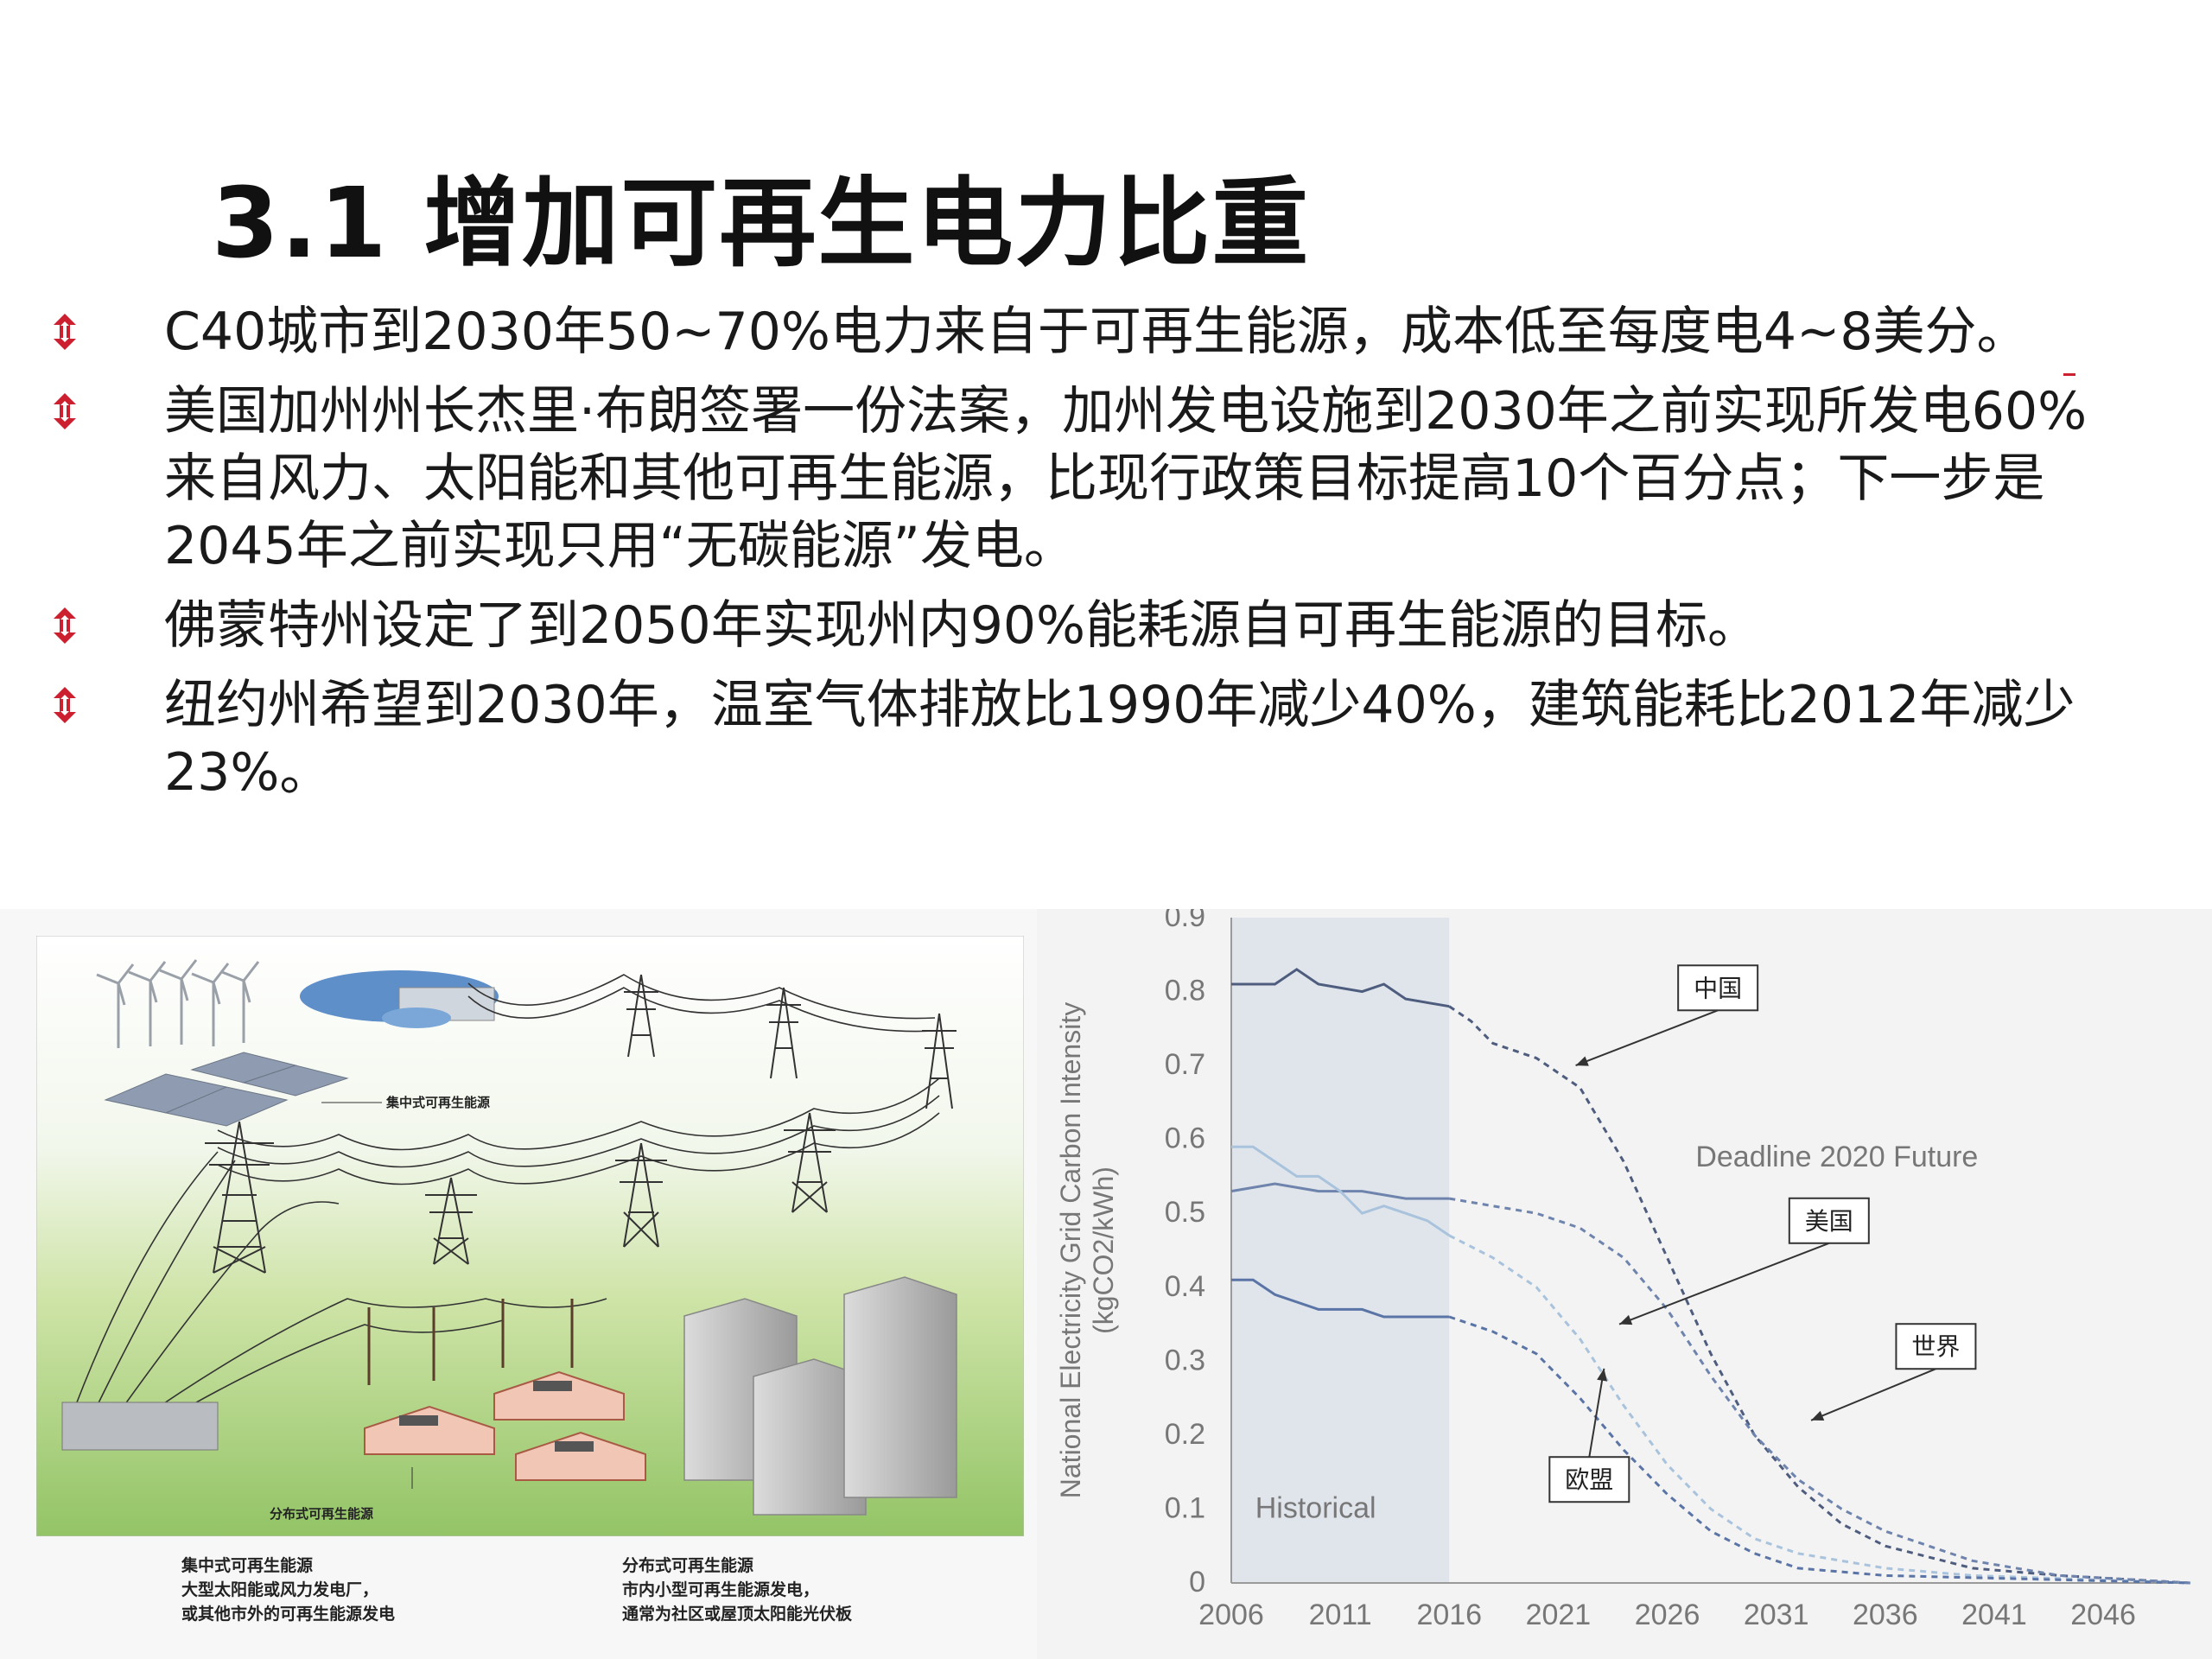 The width and height of the screenshot is (2212, 1659). What do you see at coordinates (288, 1614) in the screenshot?
I see `caption-line: 或其他市外的可再生能源发电` at bounding box center [288, 1614].